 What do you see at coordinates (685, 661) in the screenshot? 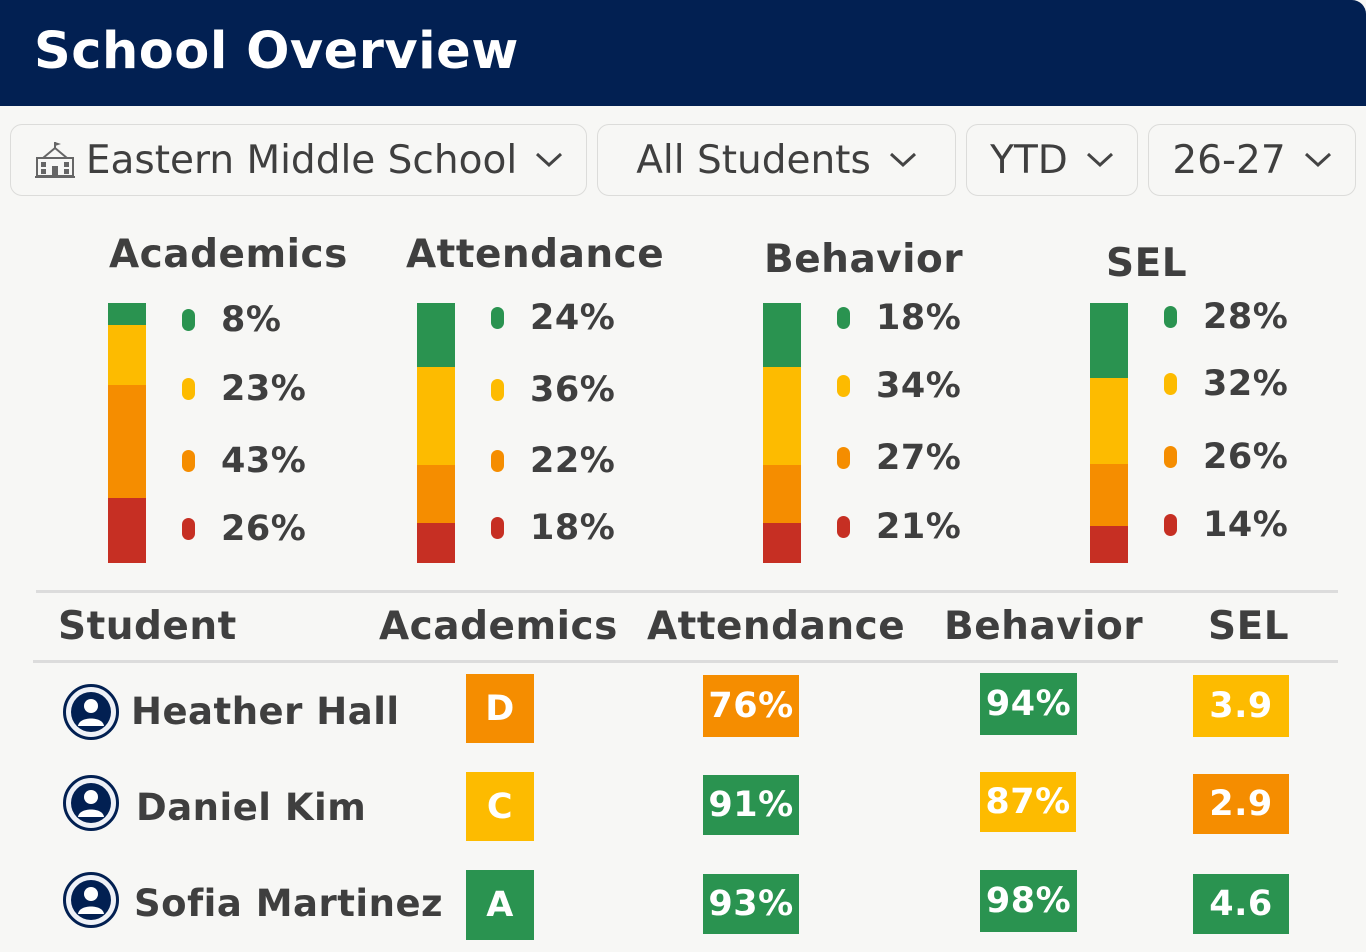
I see `table-header-divider` at bounding box center [685, 661].